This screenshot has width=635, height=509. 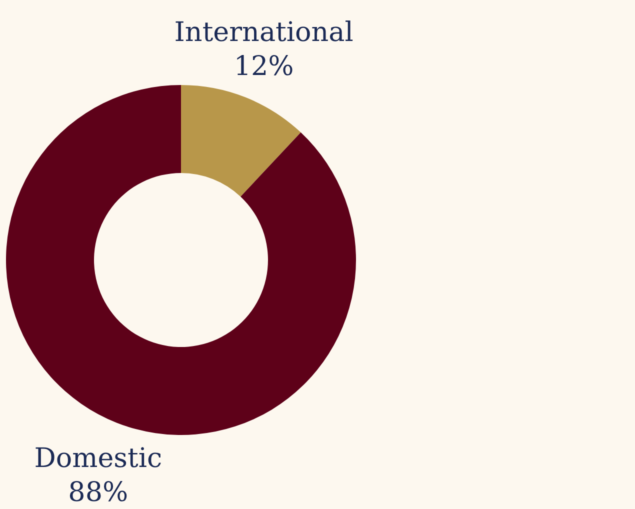 What do you see at coordinates (264, 66) in the screenshot?
I see `data-label: 12%` at bounding box center [264, 66].